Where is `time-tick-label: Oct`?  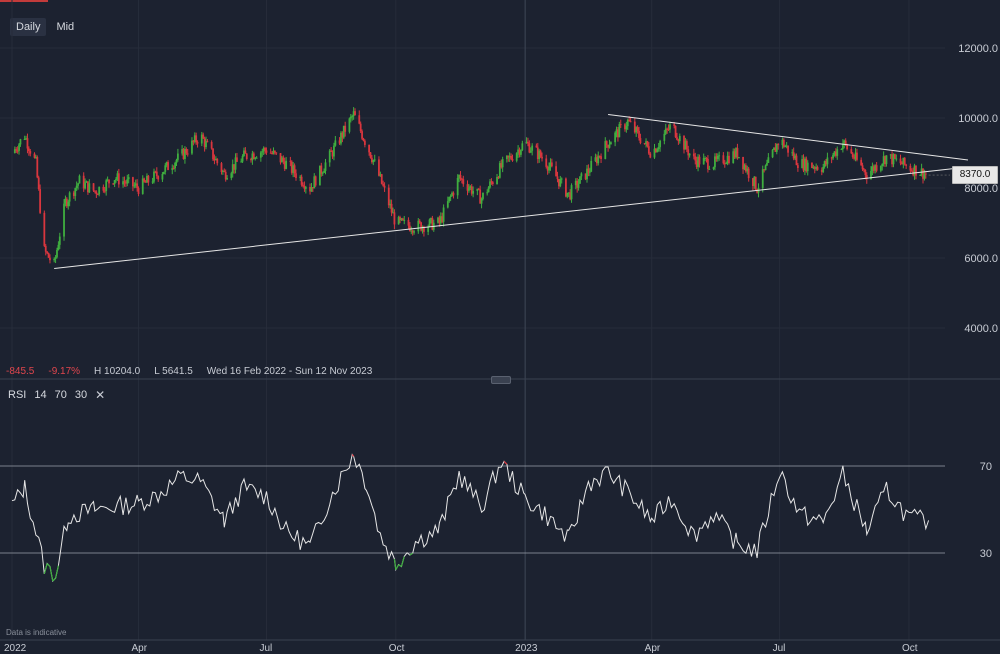
time-tick-label: Oct is located at coordinates (397, 648).